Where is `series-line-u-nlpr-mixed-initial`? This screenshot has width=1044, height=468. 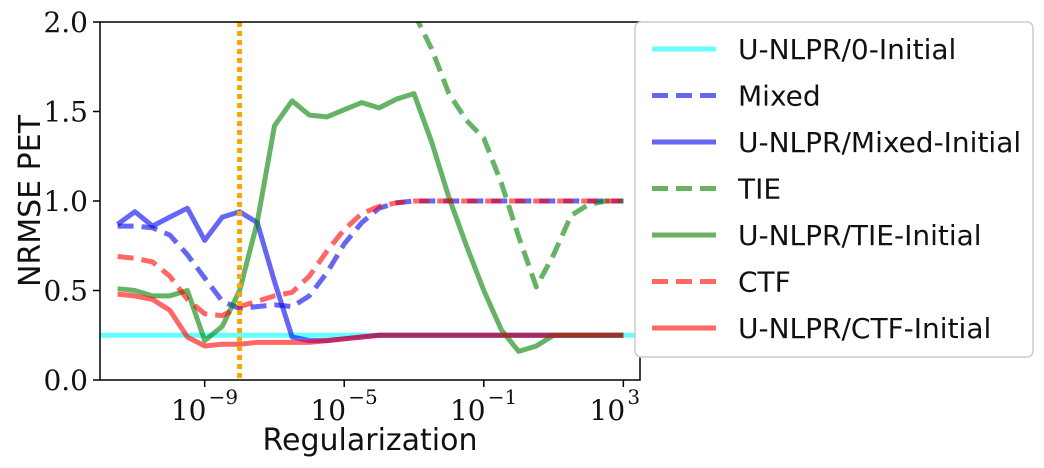 series-line-u-nlpr-mixed-initial is located at coordinates (370, 274).